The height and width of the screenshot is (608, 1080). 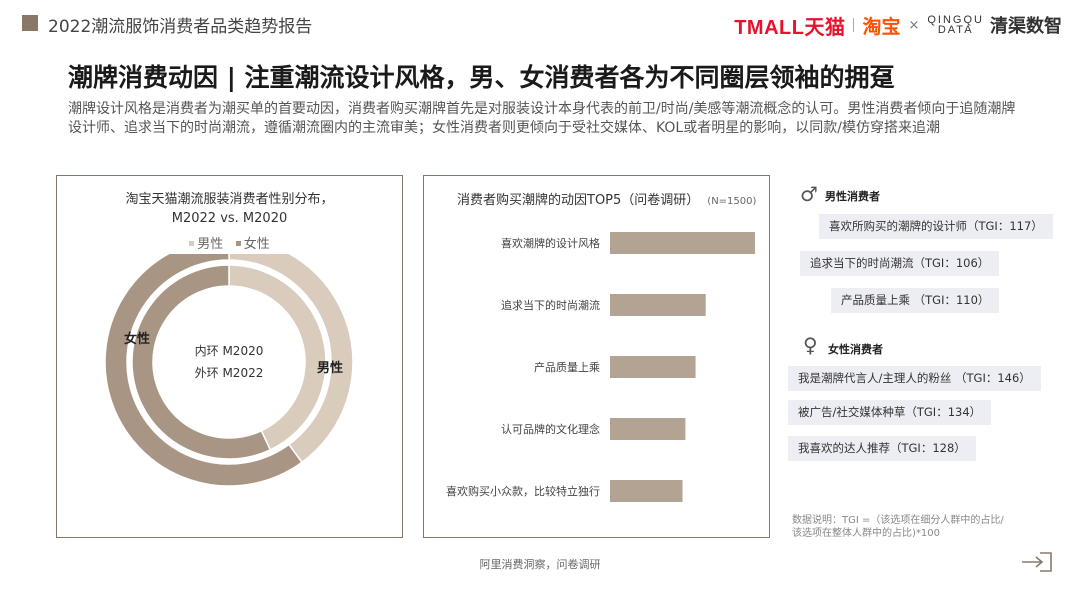 What do you see at coordinates (732, 201) in the screenshot?
I see `bar-chart-sample-note: (N=1500)` at bounding box center [732, 201].